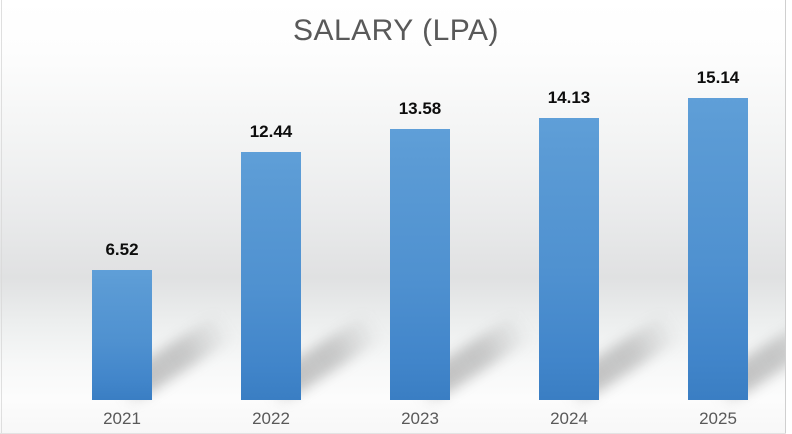  Describe the element at coordinates (420, 418) in the screenshot. I see `x-axis-label-2023: 2023` at that location.